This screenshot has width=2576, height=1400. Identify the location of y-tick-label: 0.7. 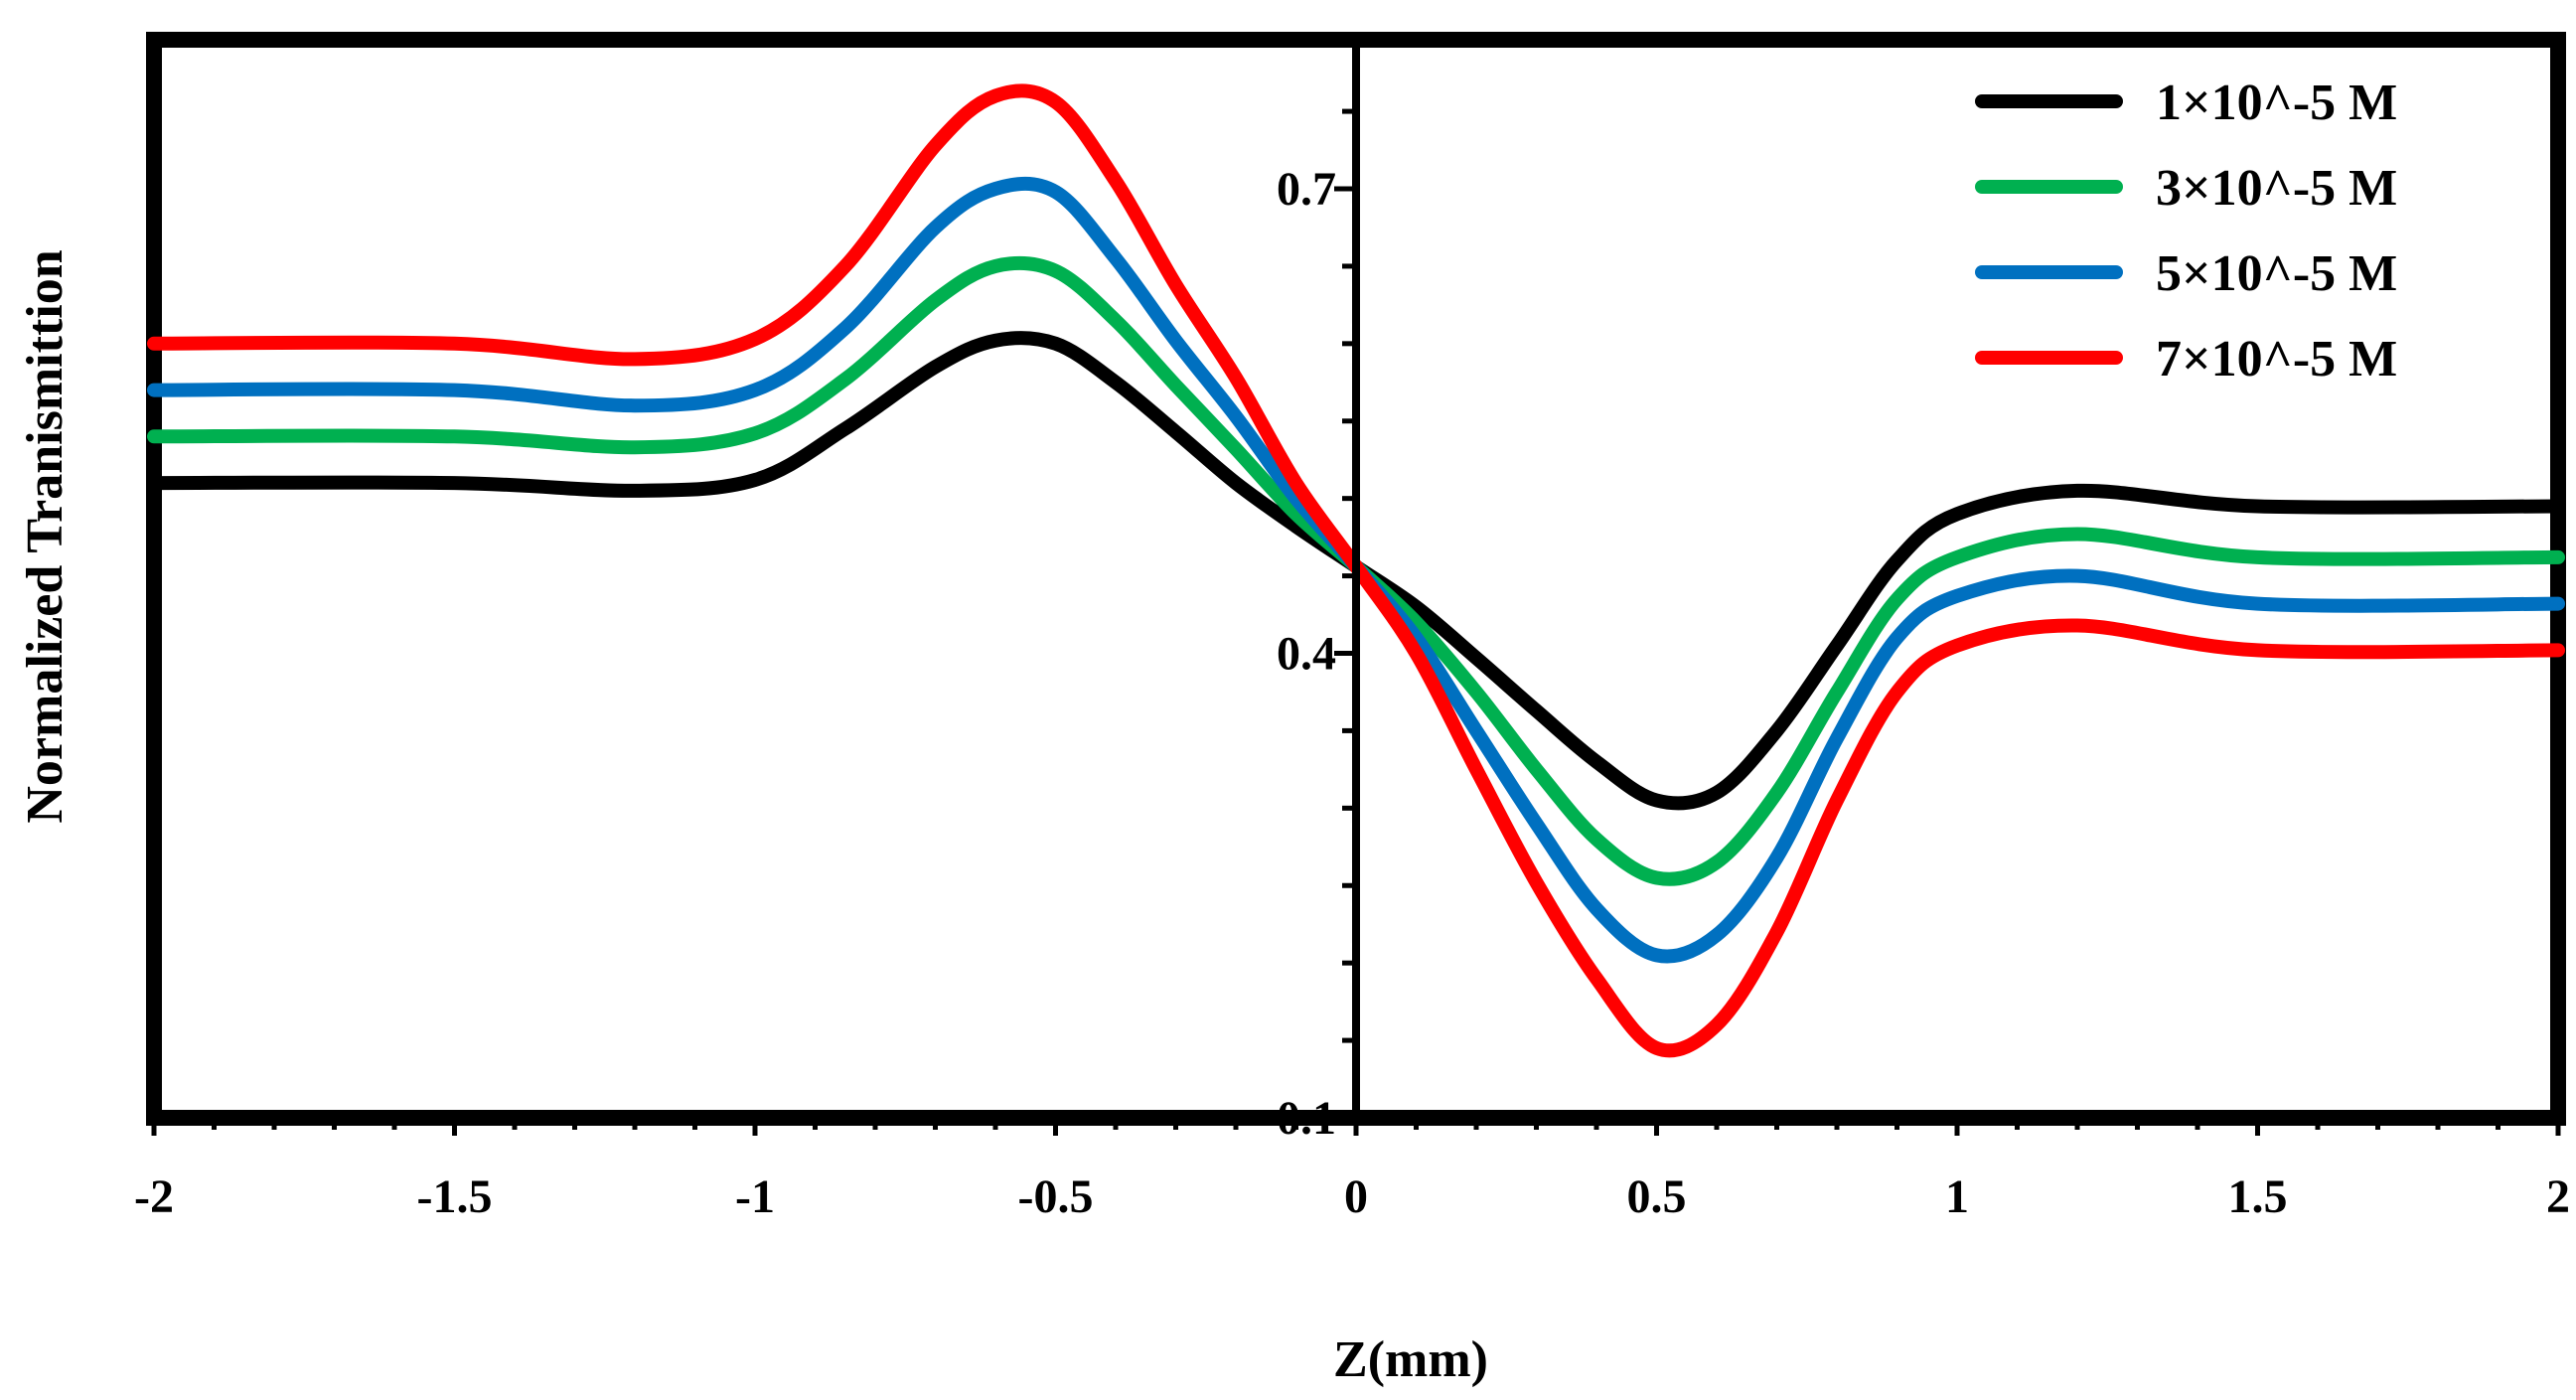
(1307, 189).